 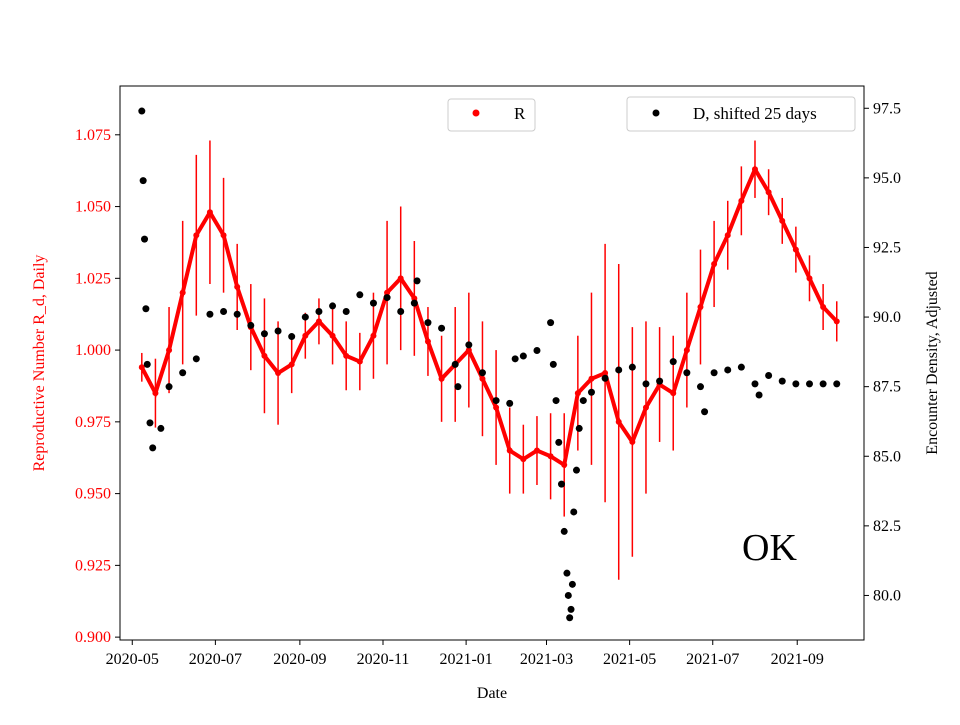 What do you see at coordinates (93, 135) in the screenshot?
I see `left-y-tick-label: 1.075` at bounding box center [93, 135].